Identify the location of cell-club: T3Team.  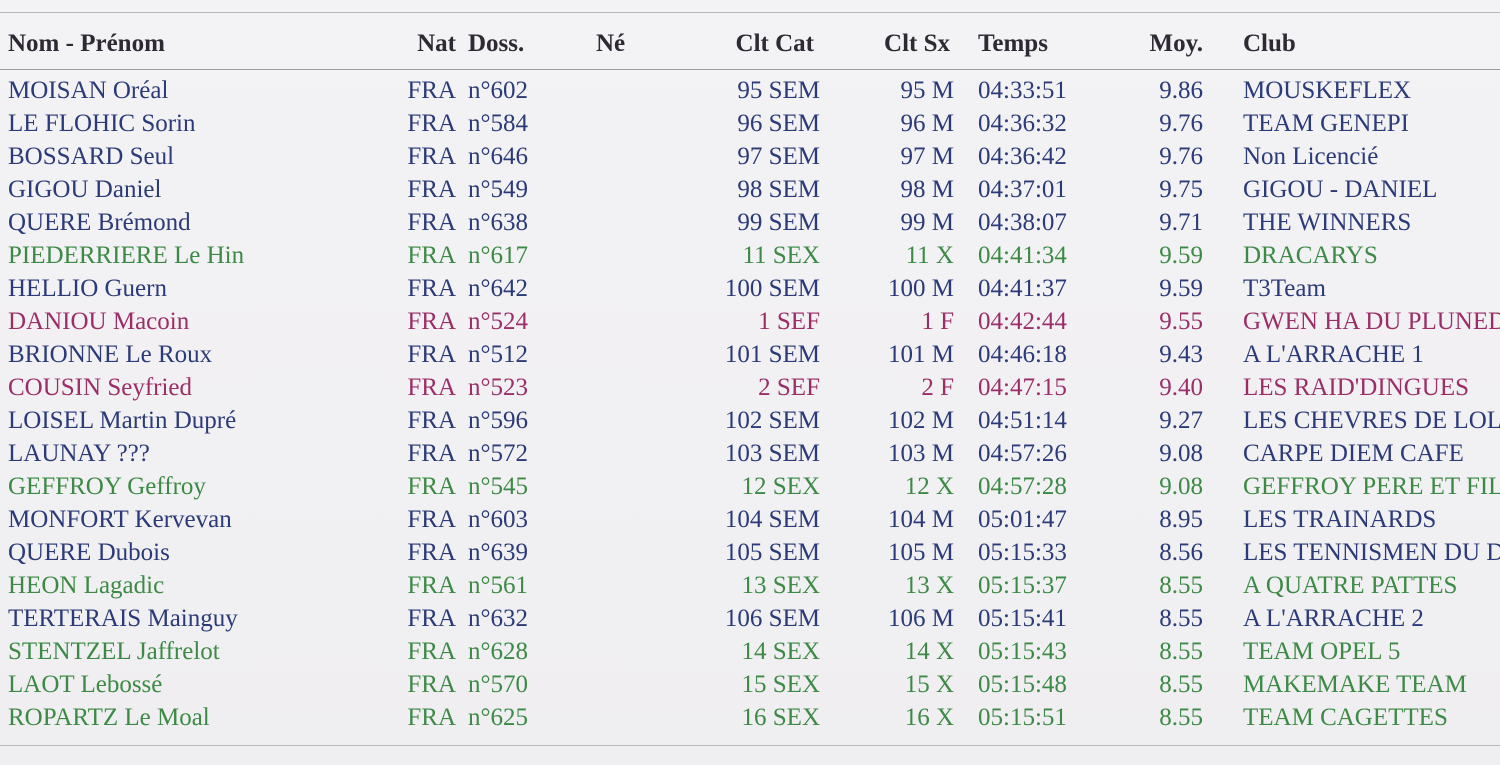
(1284, 288).